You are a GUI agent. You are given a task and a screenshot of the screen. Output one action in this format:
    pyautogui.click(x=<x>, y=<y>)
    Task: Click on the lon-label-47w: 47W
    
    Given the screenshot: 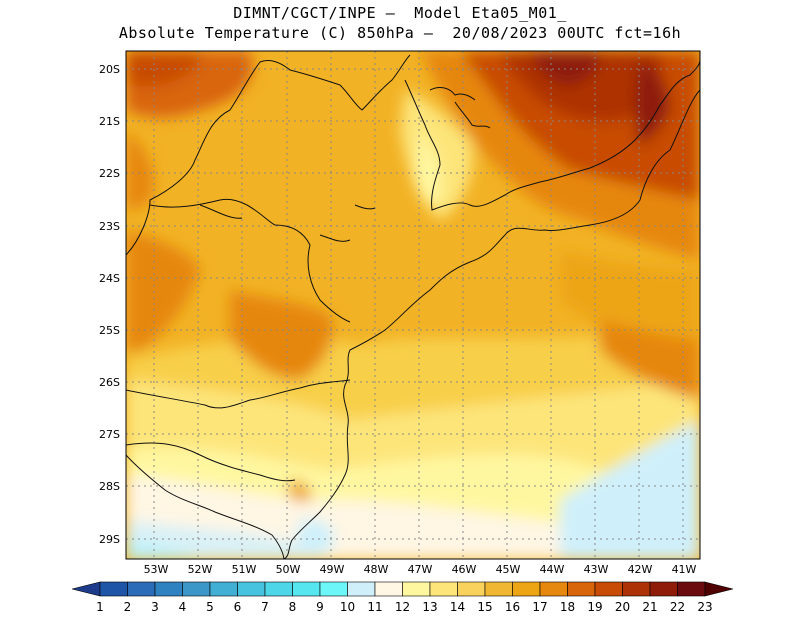 What is the action you would take?
    pyautogui.click(x=420, y=569)
    